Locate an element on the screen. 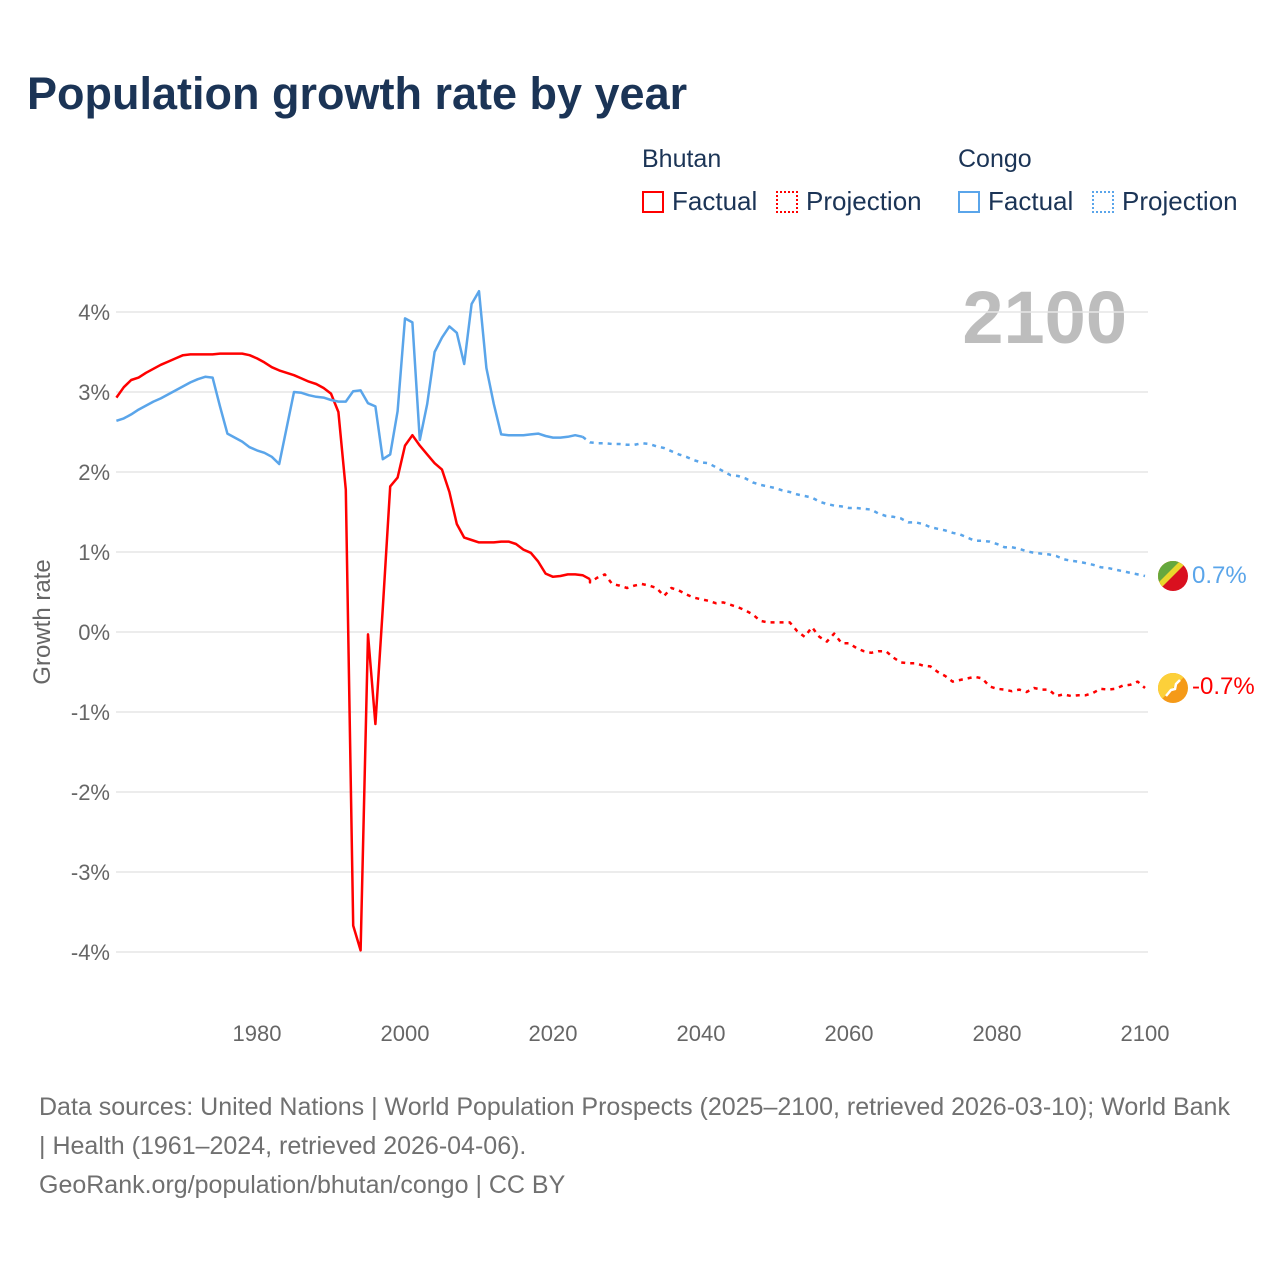 This screenshot has width=1280, height=1280. legend-congo-projection: Projection is located at coordinates (1165, 201).